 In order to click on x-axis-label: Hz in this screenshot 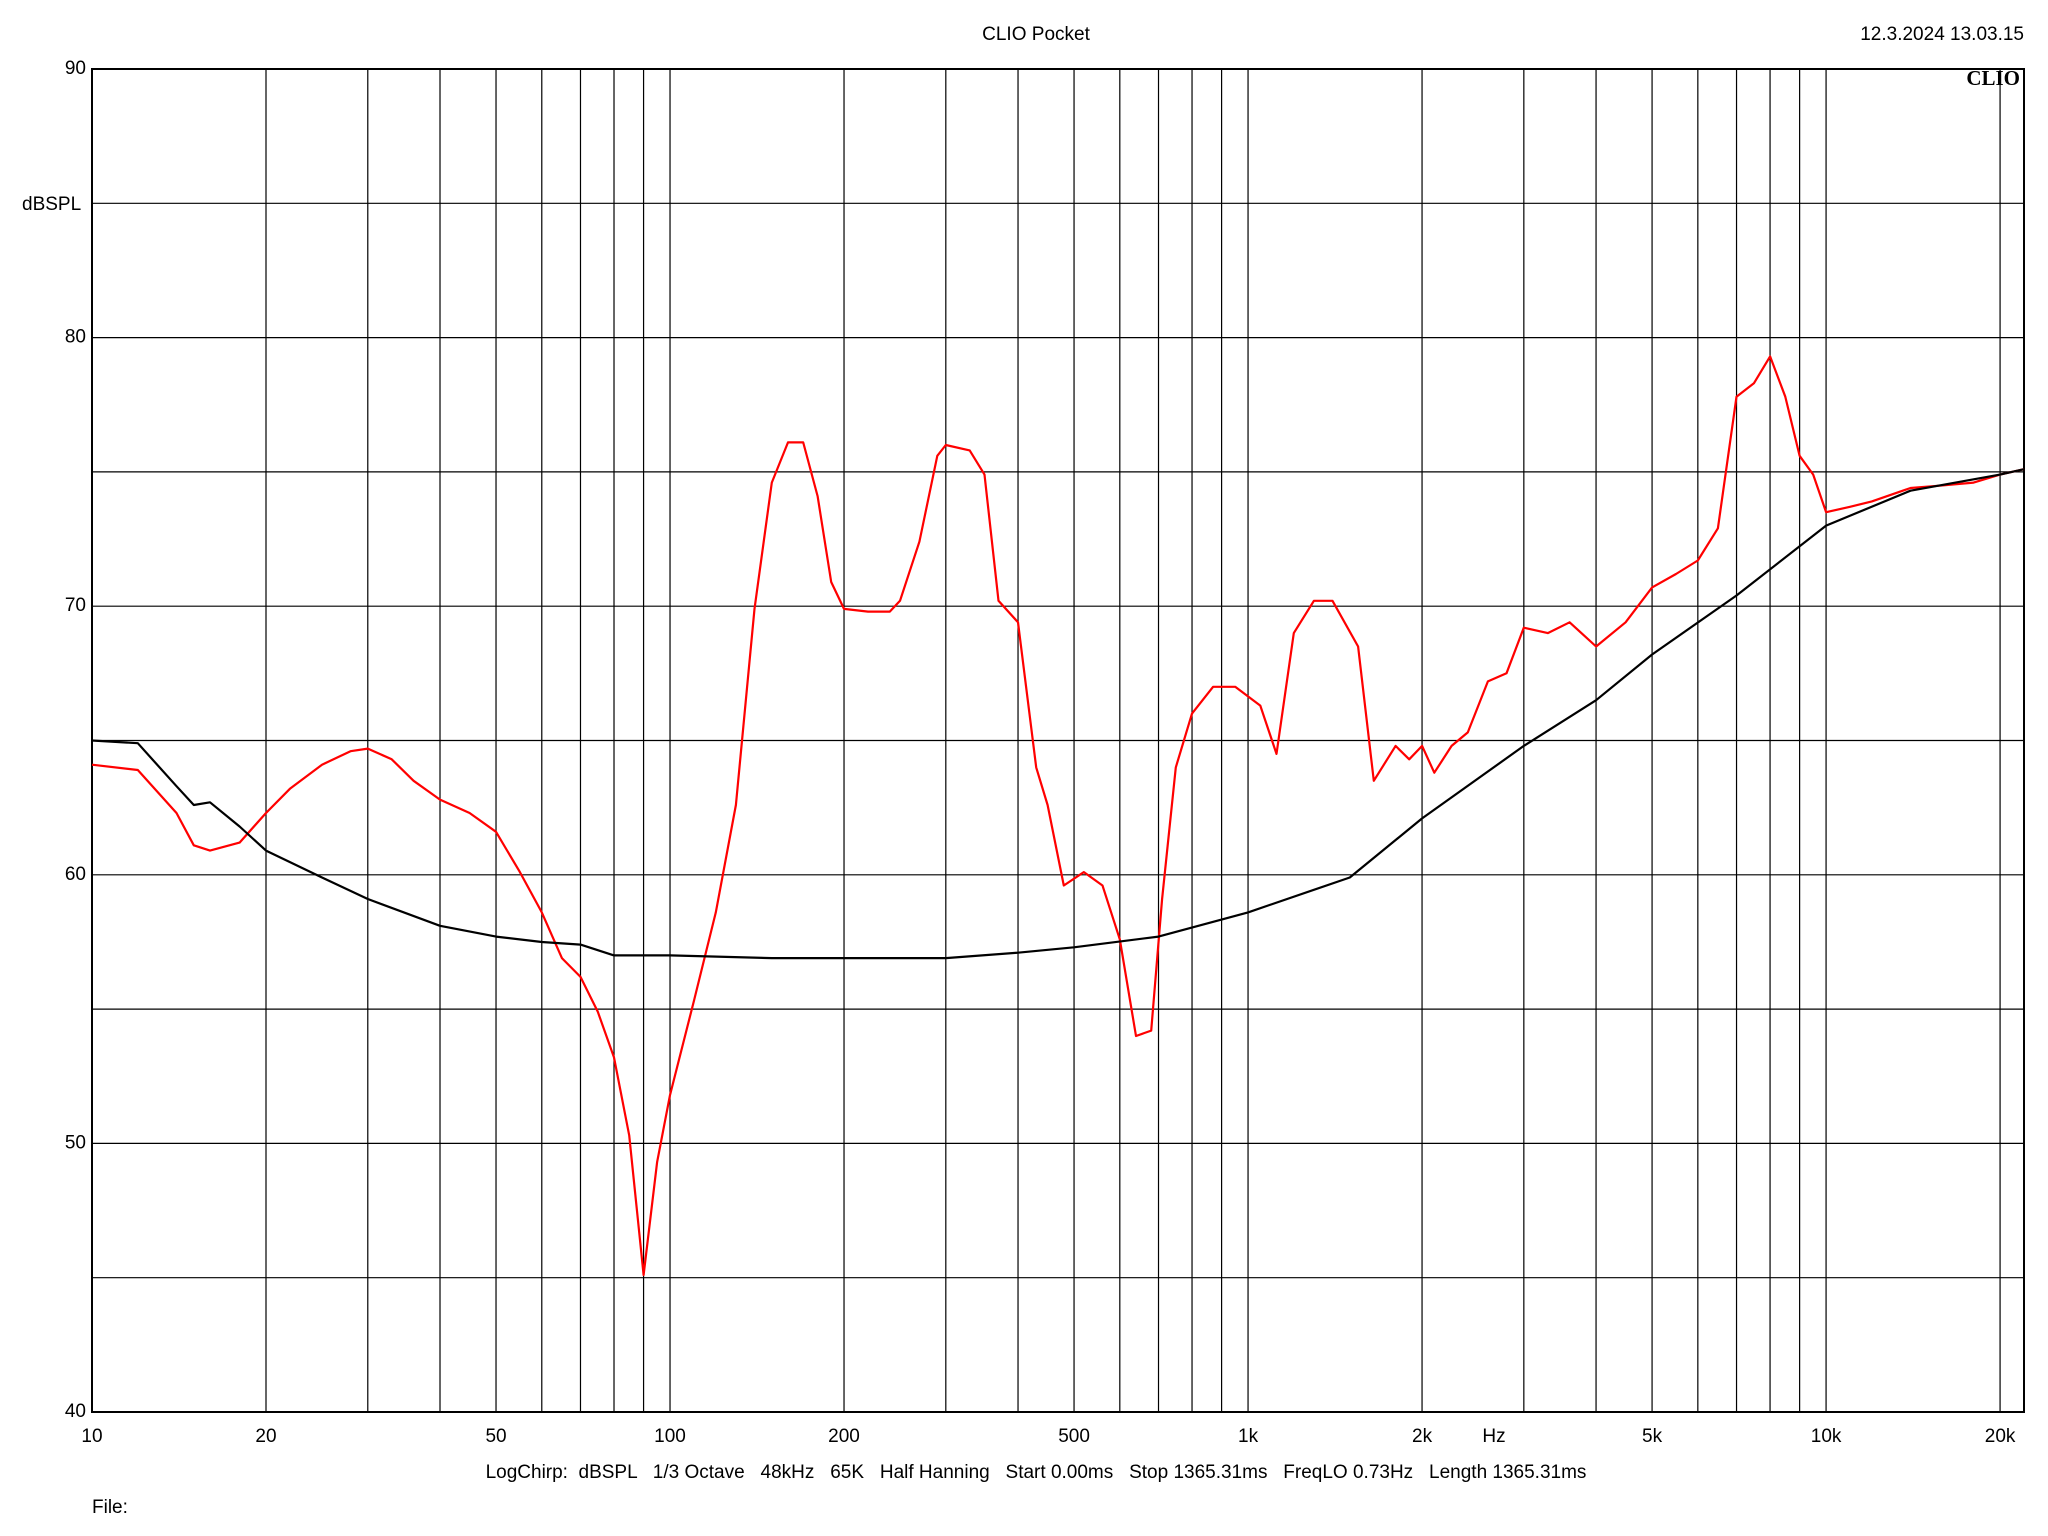, I will do `click(1493, 1436)`.